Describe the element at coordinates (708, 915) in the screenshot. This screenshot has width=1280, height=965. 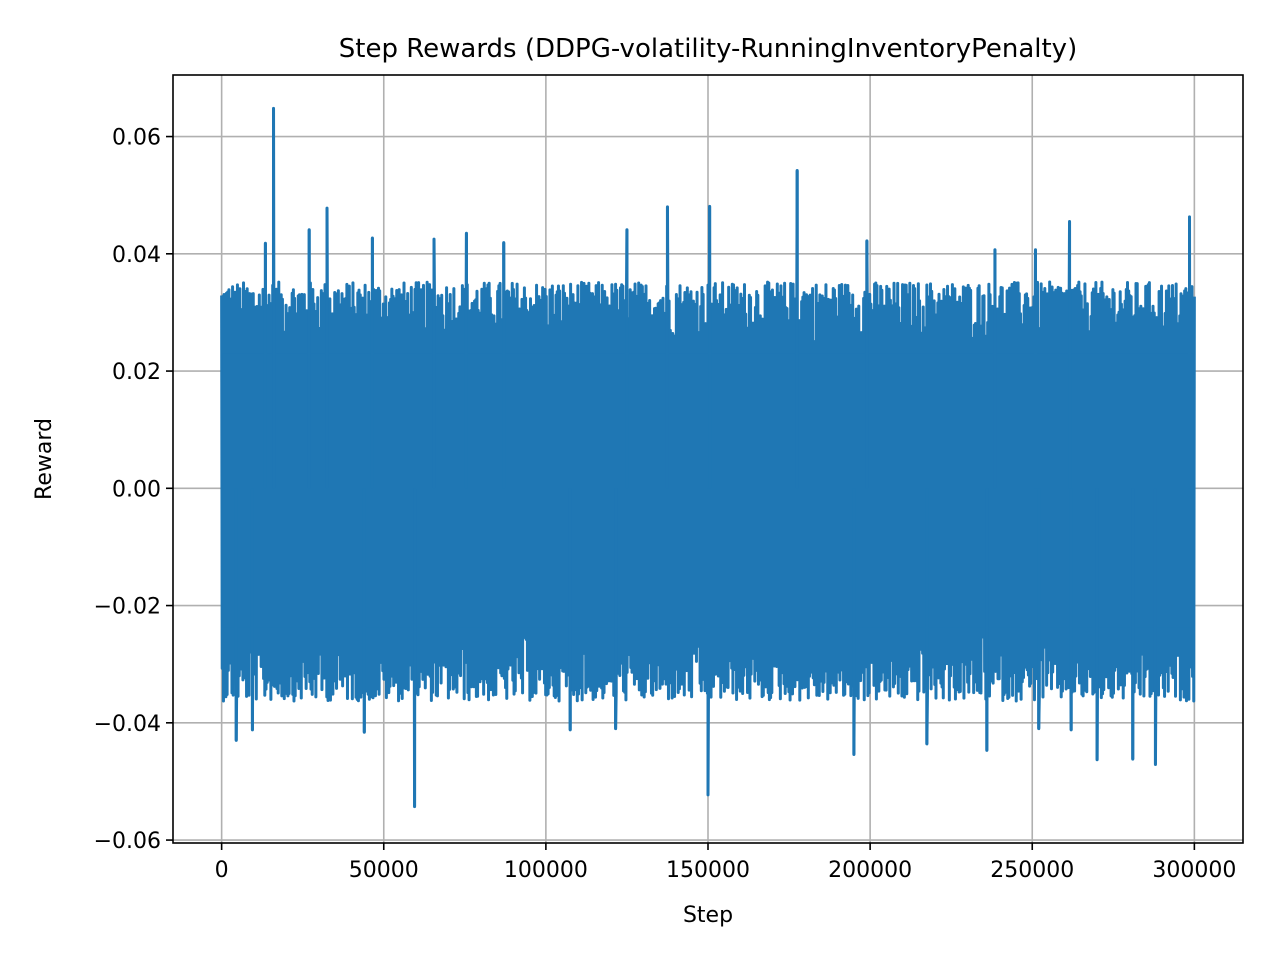
I see `x-axis-label: Step` at that location.